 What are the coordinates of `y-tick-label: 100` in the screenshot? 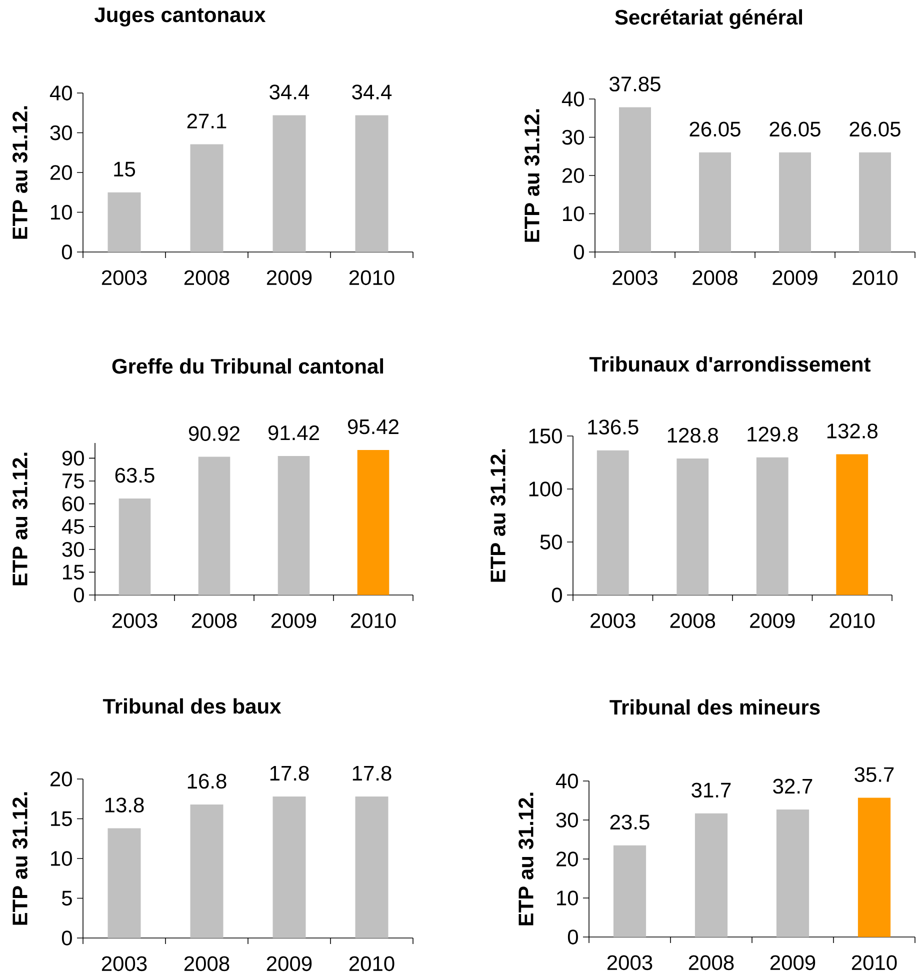 It's located at (545, 489).